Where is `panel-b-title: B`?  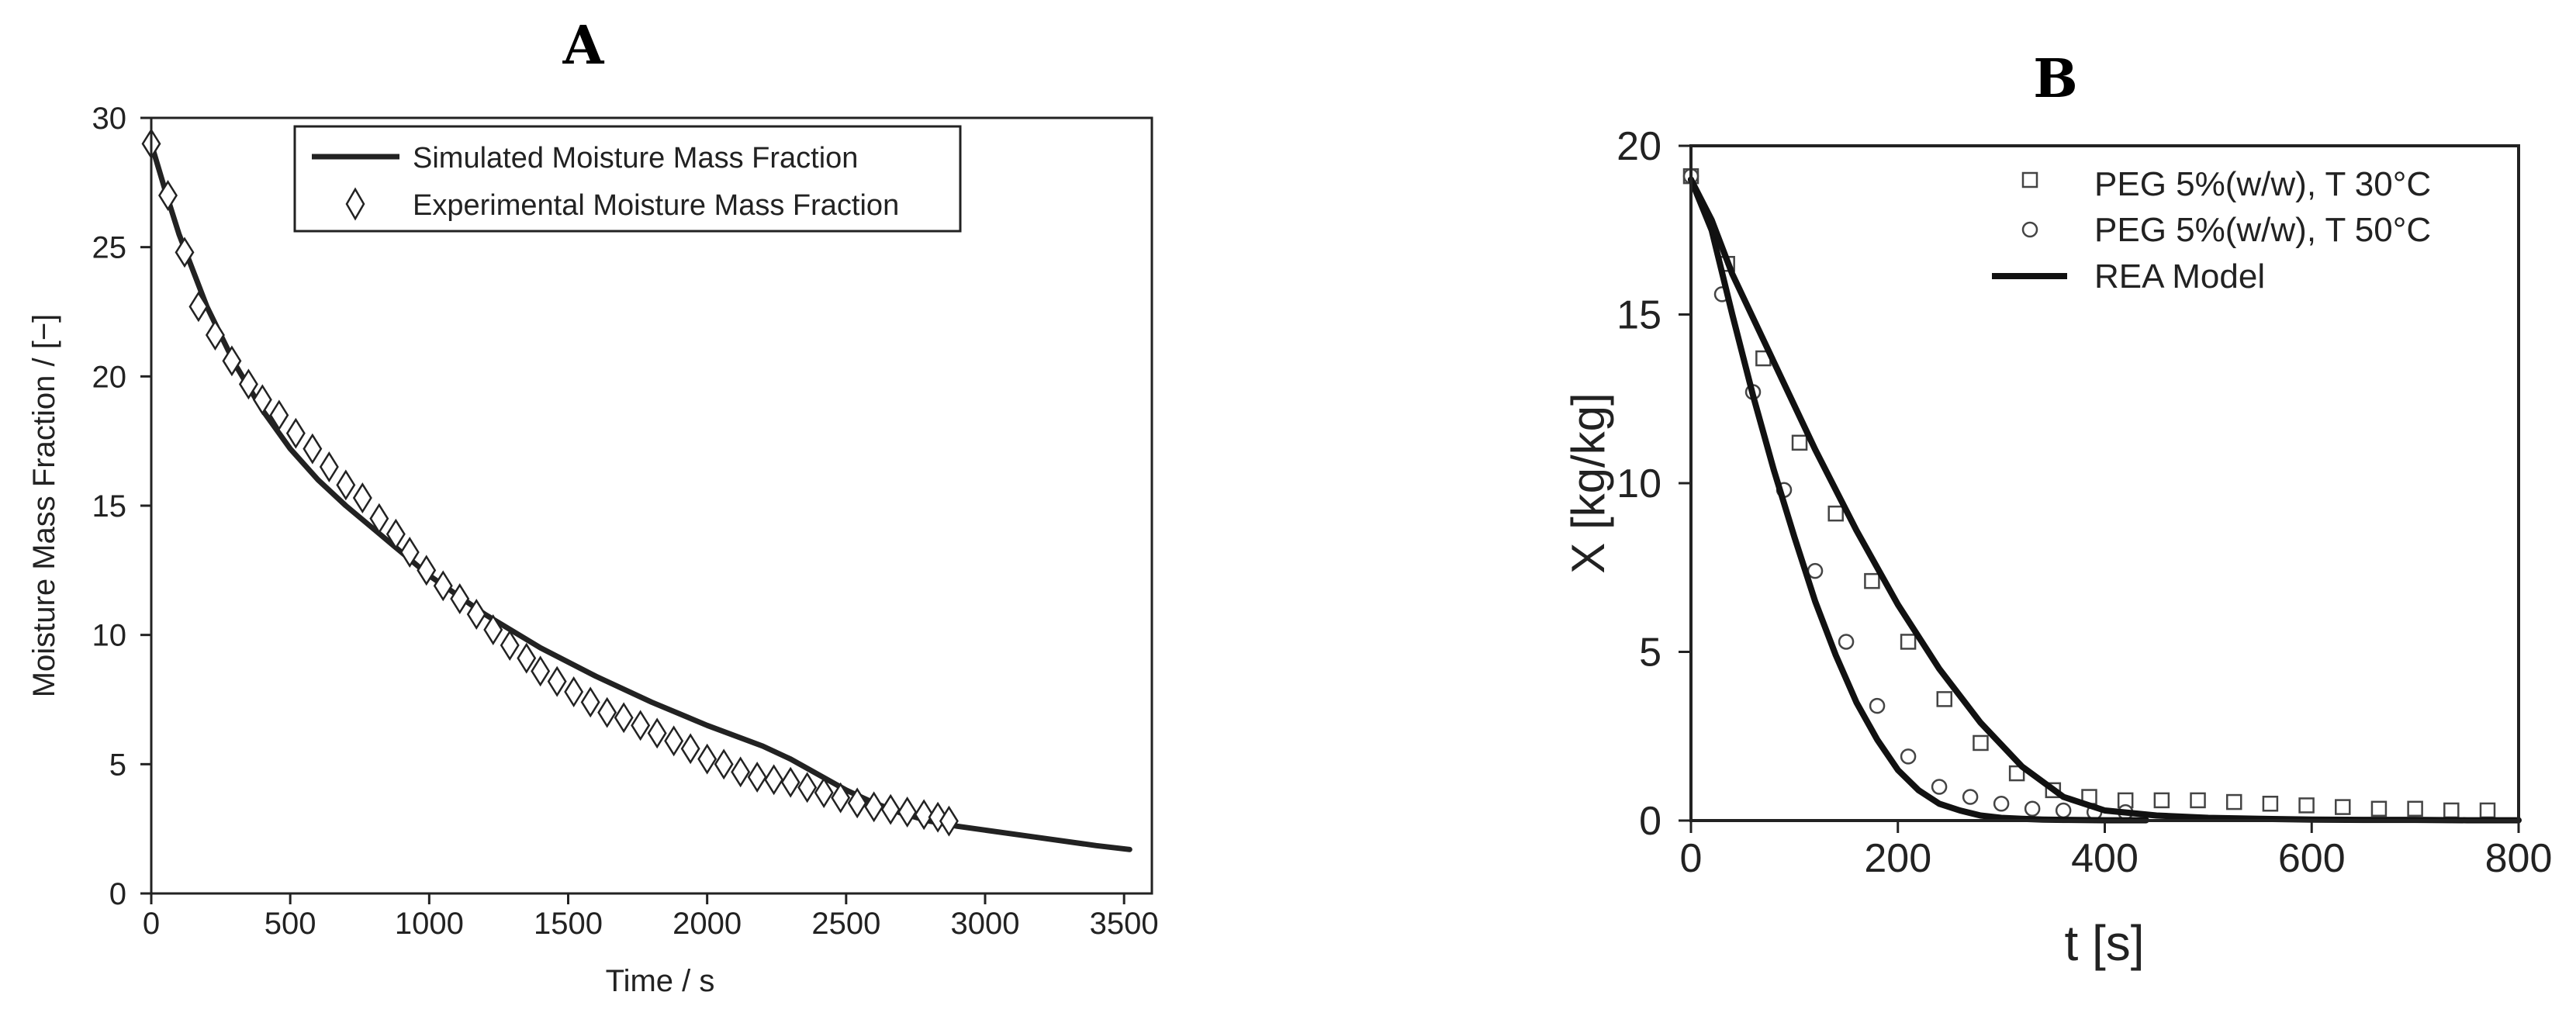 panel-b-title: B is located at coordinates (2055, 79).